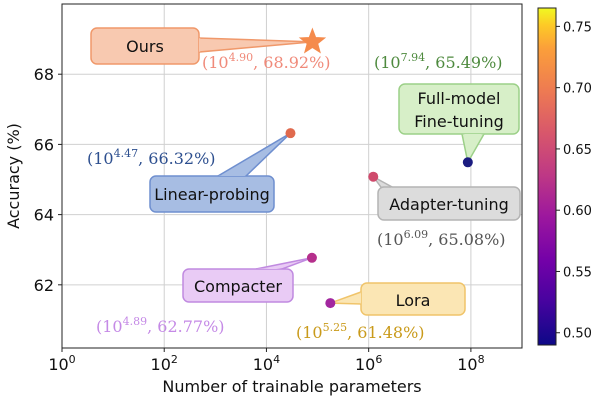 The image size is (598, 400). What do you see at coordinates (164, 363) in the screenshot?
I see `x-tick-label: 10²` at bounding box center [164, 363].